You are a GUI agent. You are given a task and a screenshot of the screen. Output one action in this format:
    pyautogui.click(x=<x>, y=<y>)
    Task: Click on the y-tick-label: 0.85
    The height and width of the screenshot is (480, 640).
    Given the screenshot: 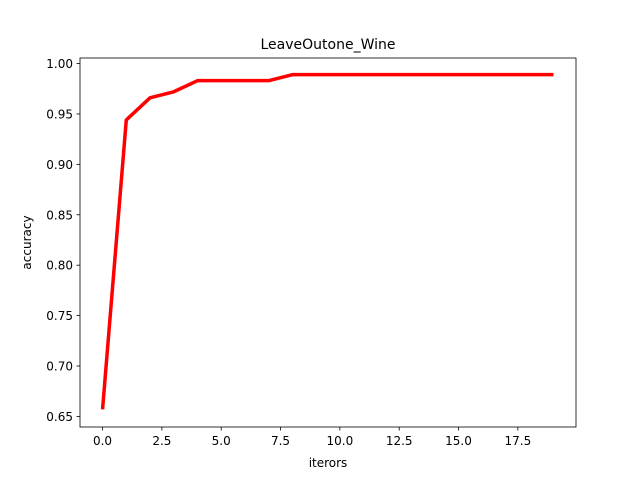 What is the action you would take?
    pyautogui.click(x=59, y=215)
    